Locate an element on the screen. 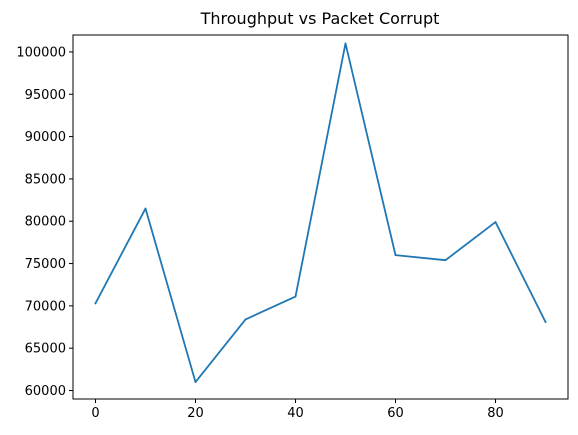 The height and width of the screenshot is (435, 578). y-tick-label: 75000 is located at coordinates (45, 264).